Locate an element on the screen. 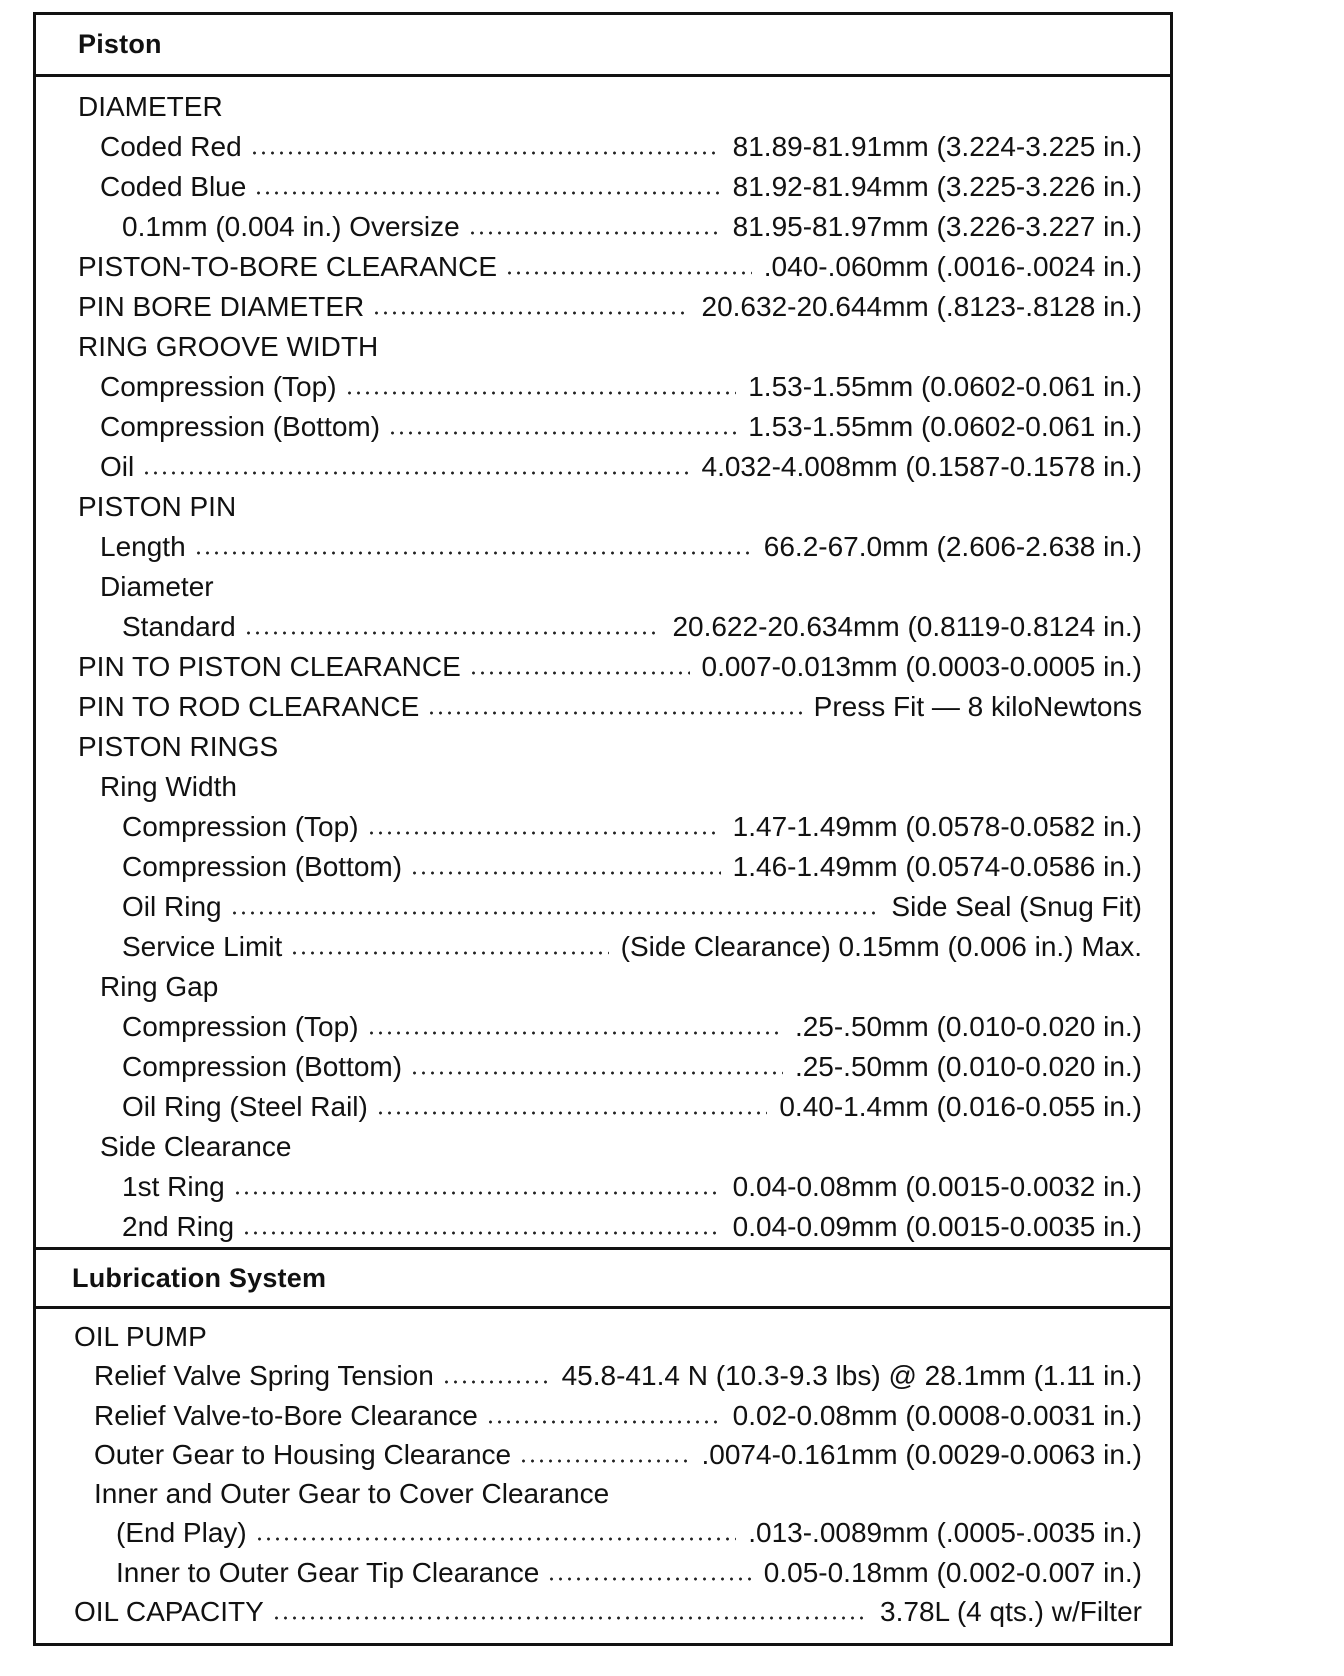  spec-value: 81.92-81.94mm (3.225-3.226 in.) is located at coordinates (937, 186).